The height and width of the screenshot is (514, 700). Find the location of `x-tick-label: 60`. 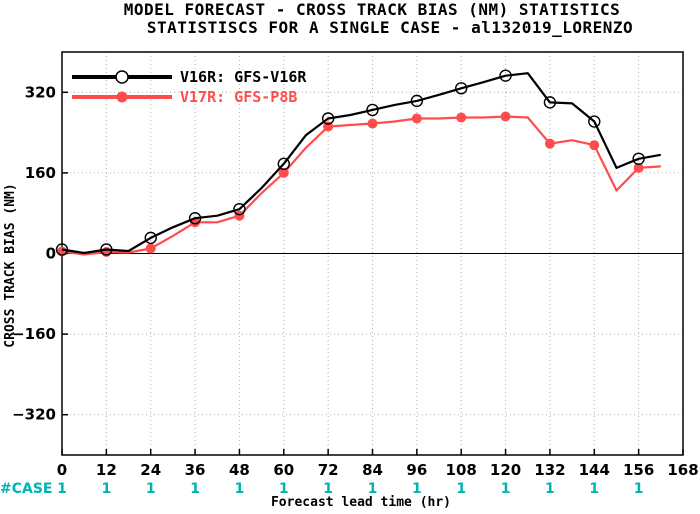

x-tick-label: 60 is located at coordinates (283, 470).